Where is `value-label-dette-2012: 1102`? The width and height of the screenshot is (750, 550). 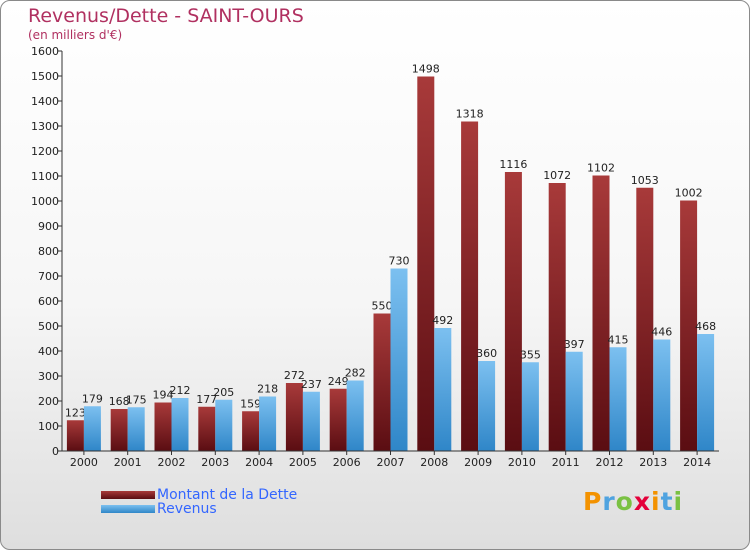 value-label-dette-2012: 1102 is located at coordinates (601, 168).